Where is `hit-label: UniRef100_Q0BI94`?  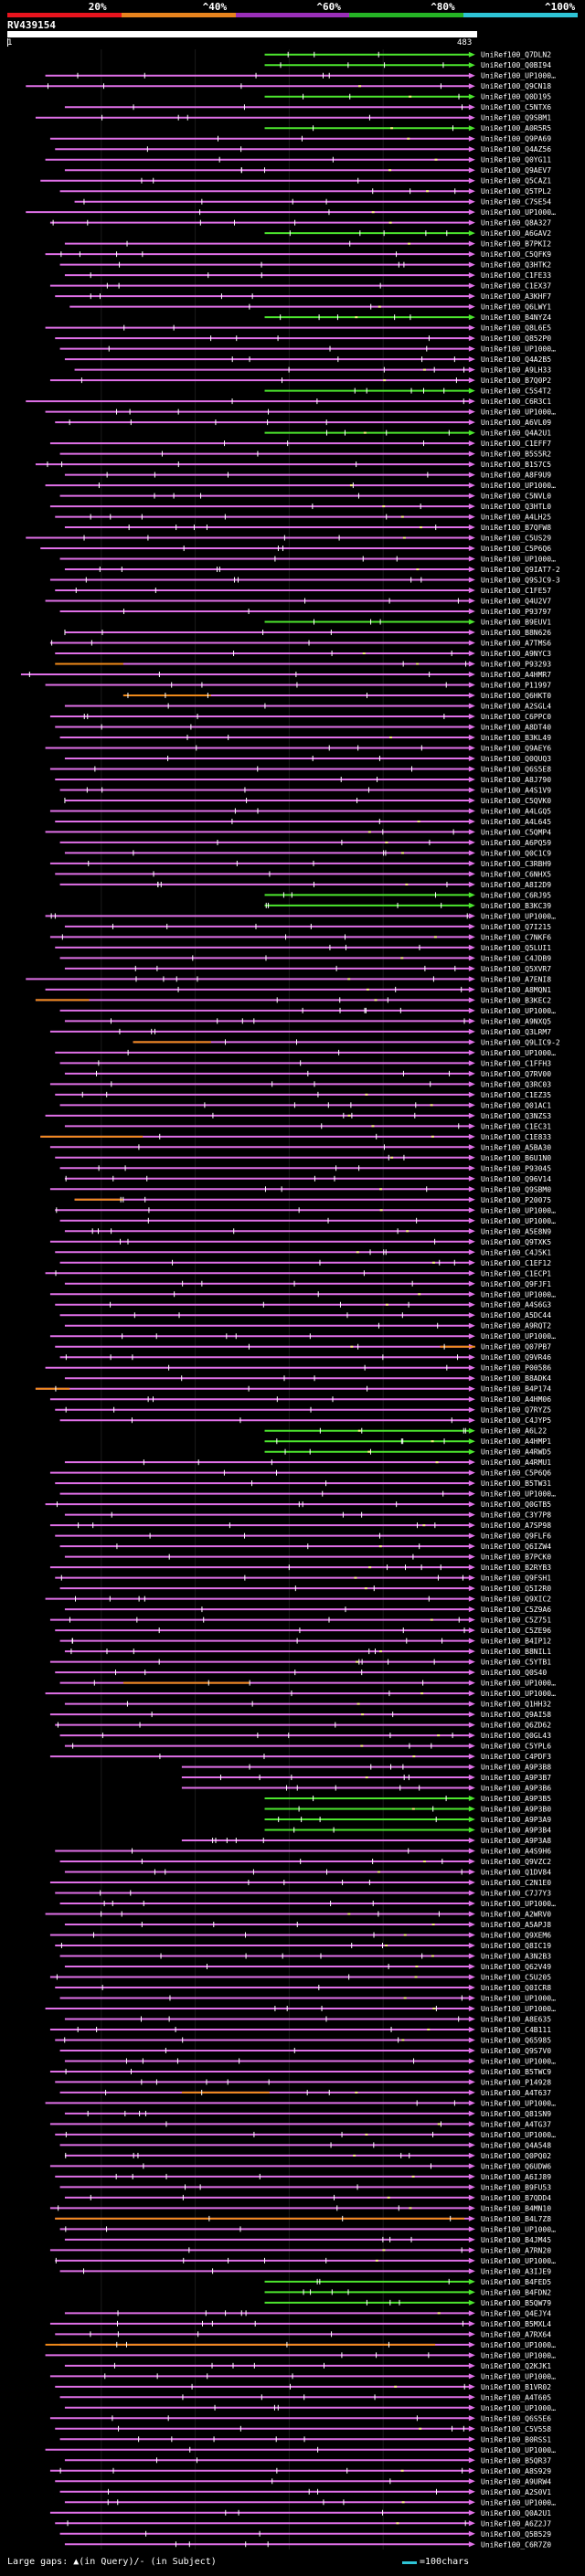
hit-label: UniRef100_Q0BI94 is located at coordinates (516, 65).